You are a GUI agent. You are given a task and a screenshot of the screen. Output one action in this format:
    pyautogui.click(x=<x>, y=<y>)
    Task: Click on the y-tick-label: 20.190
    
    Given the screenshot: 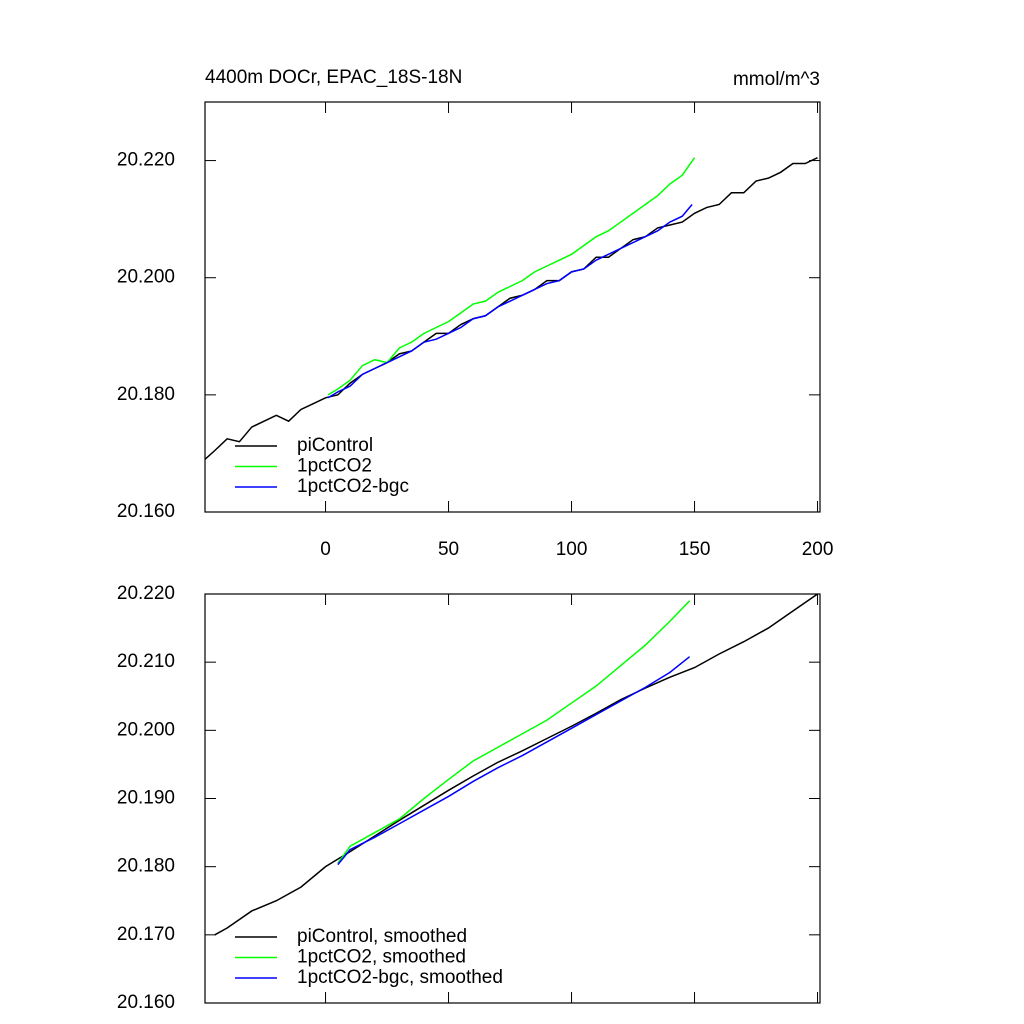 What is the action you would take?
    pyautogui.click(x=146, y=798)
    